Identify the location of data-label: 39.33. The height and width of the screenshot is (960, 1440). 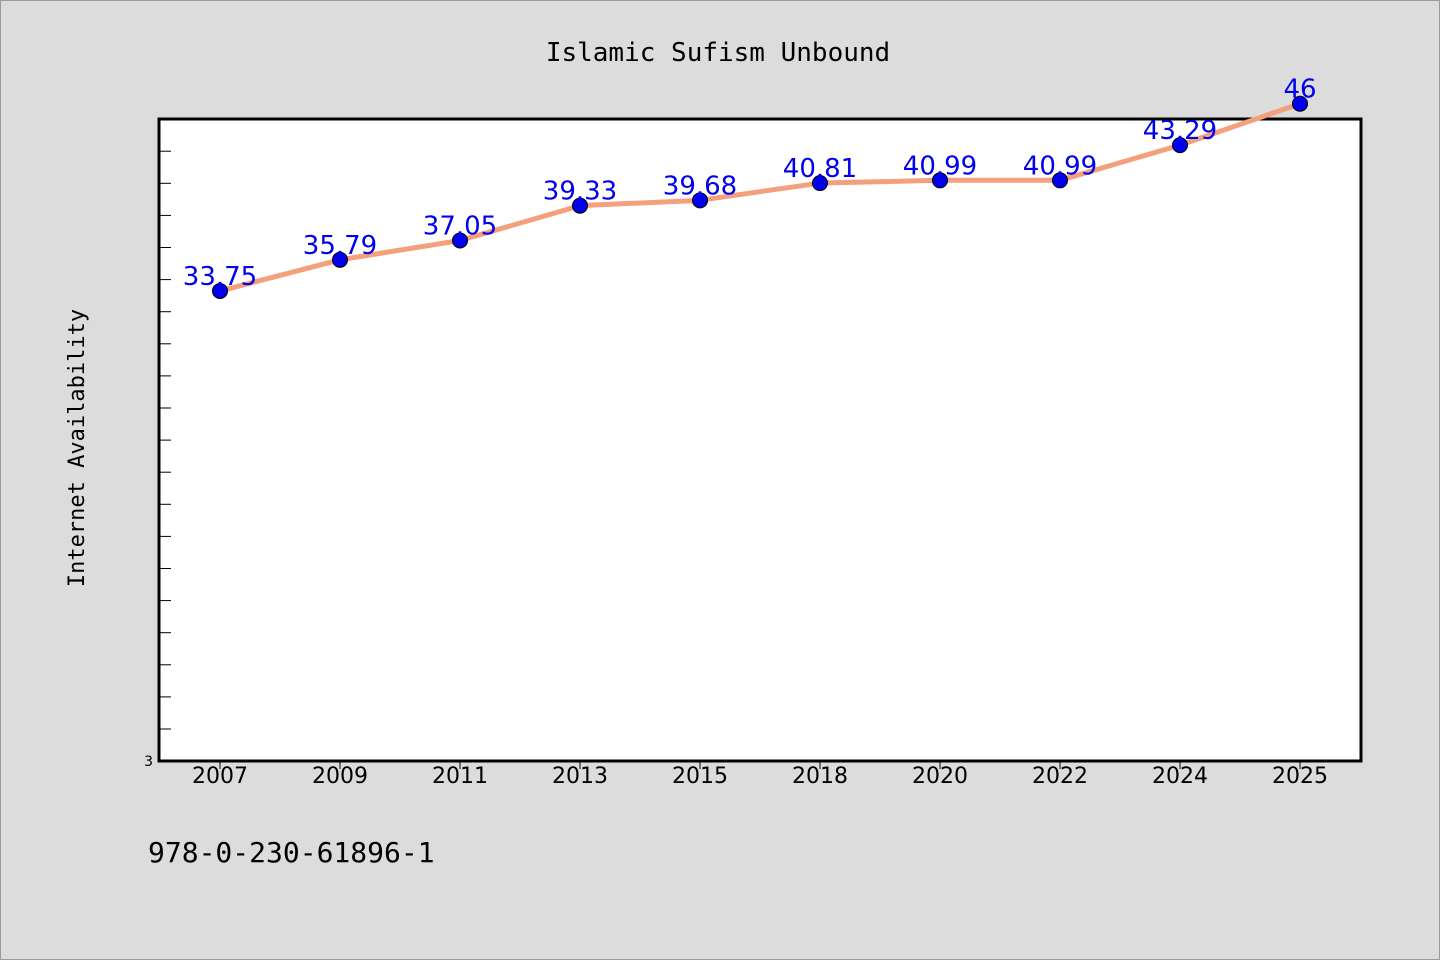
(580, 192).